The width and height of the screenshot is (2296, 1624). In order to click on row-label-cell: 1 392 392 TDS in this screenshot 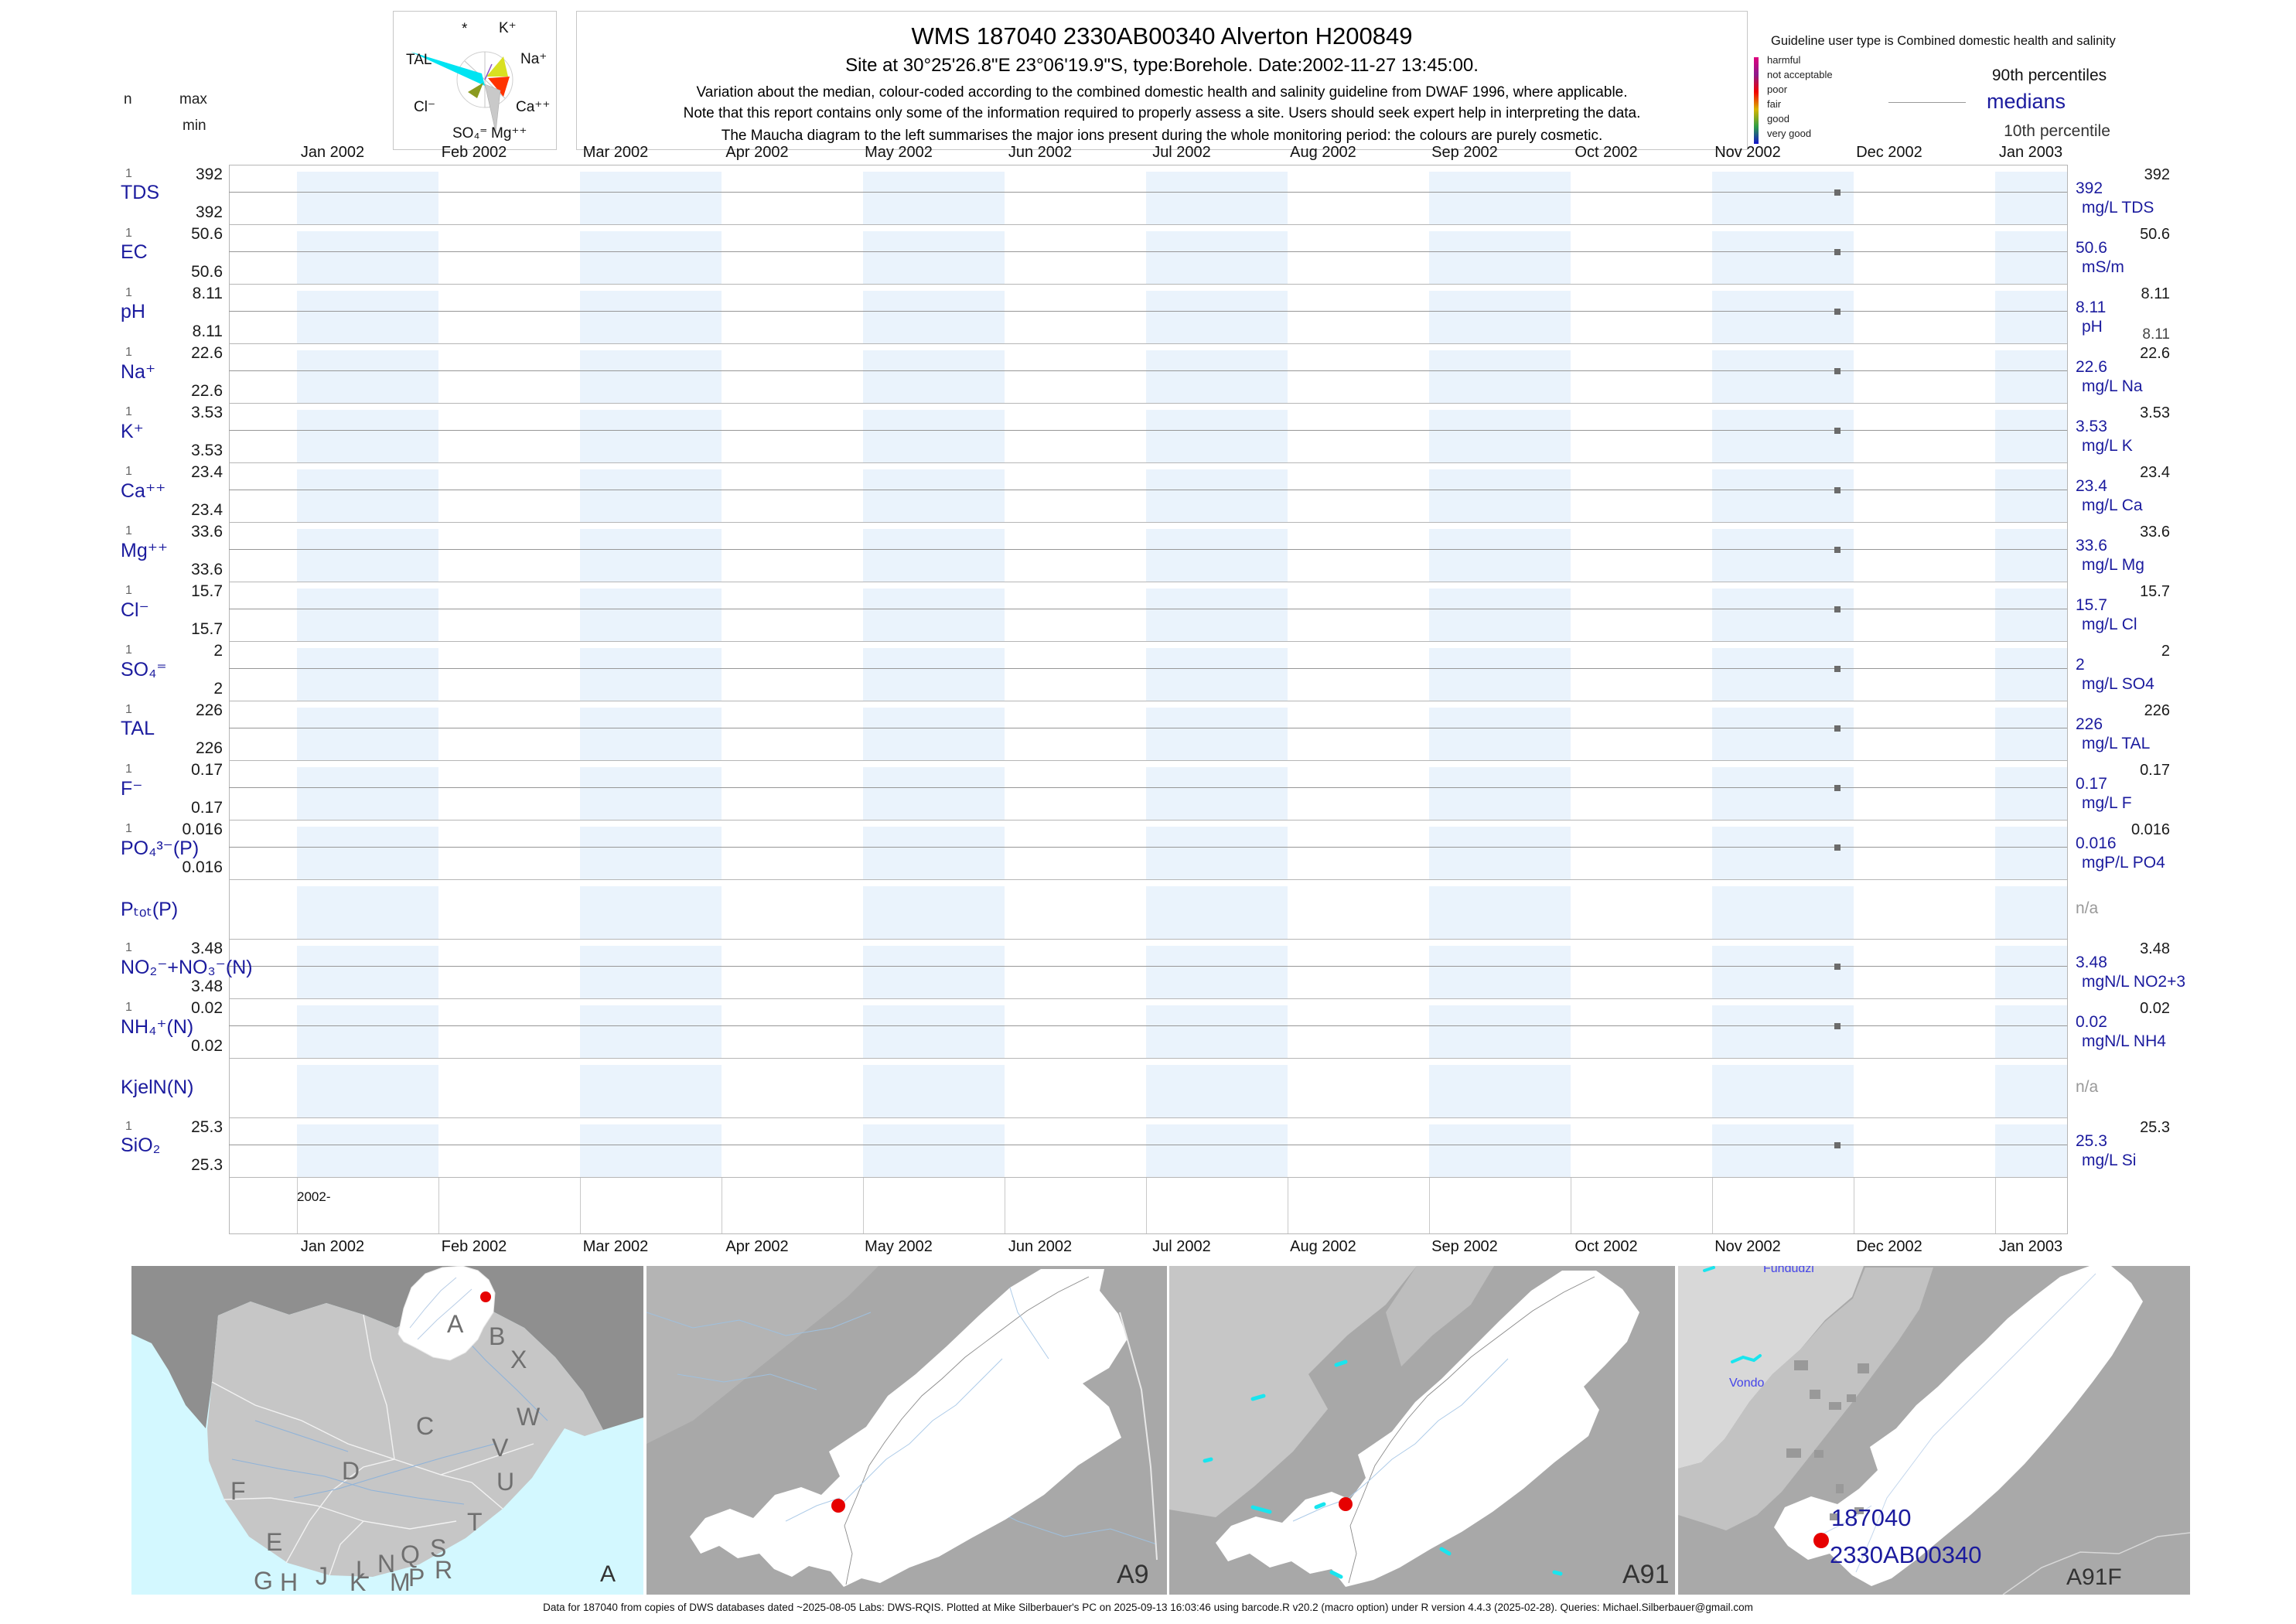, I will do `click(172, 194)`.